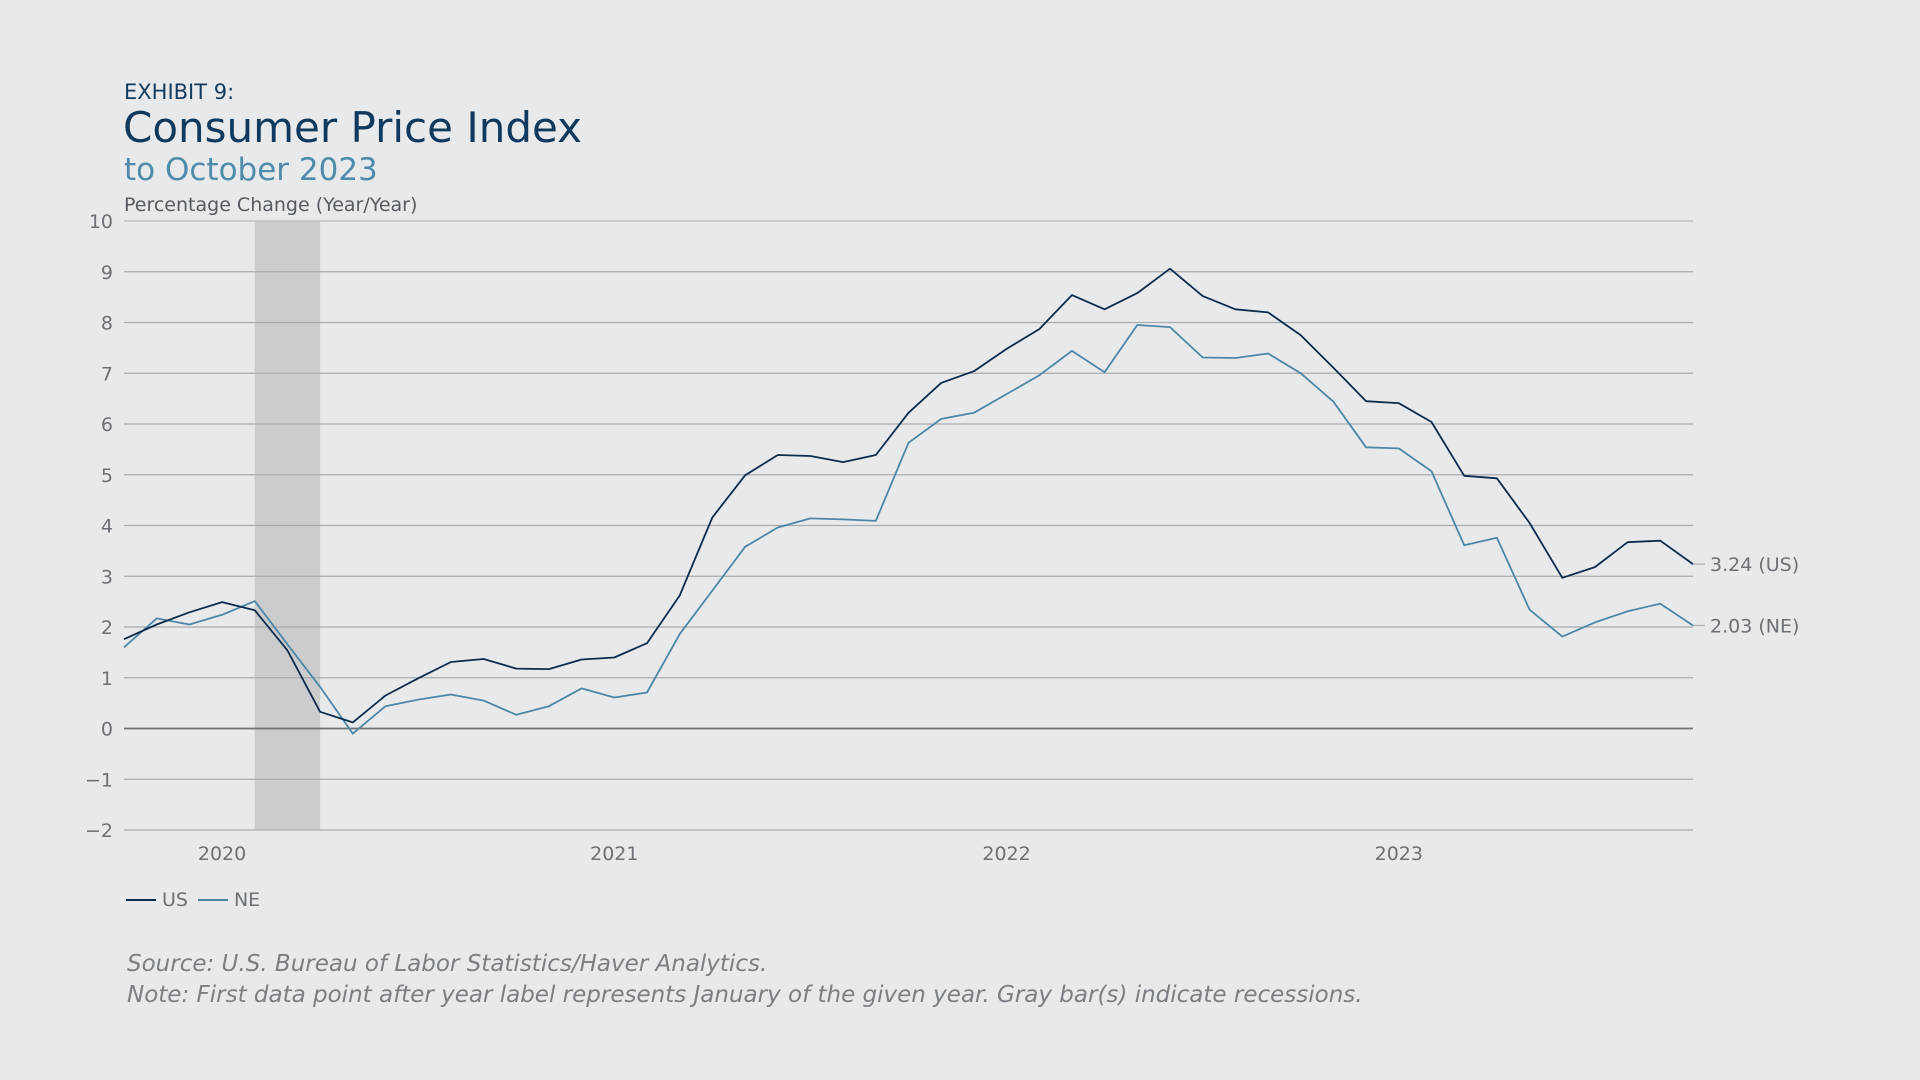 The width and height of the screenshot is (1920, 1080). Describe the element at coordinates (107, 374) in the screenshot. I see `y-tick-label: 7` at that location.